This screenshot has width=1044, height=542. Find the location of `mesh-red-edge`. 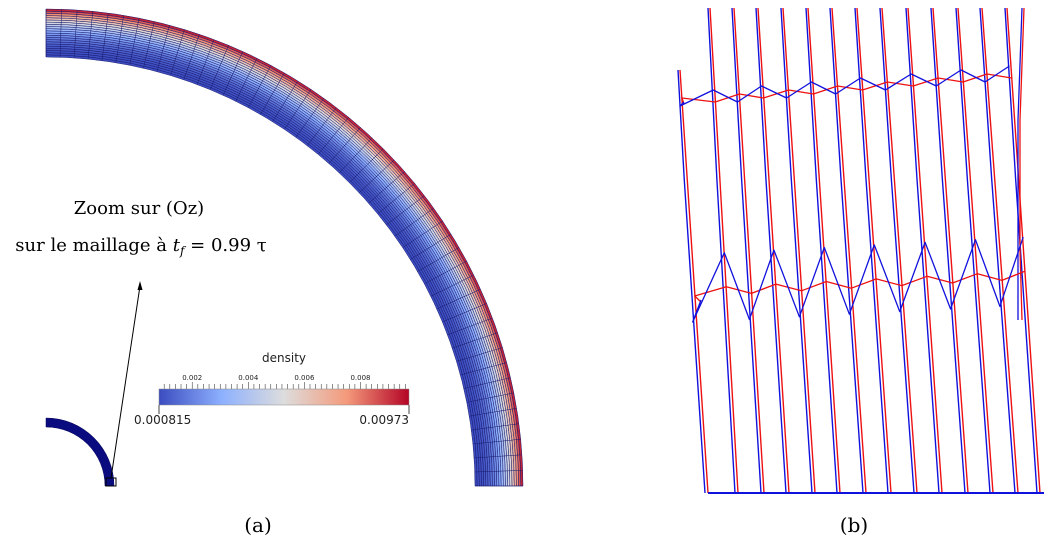

mesh-red-edge is located at coordinates (1022, 164).